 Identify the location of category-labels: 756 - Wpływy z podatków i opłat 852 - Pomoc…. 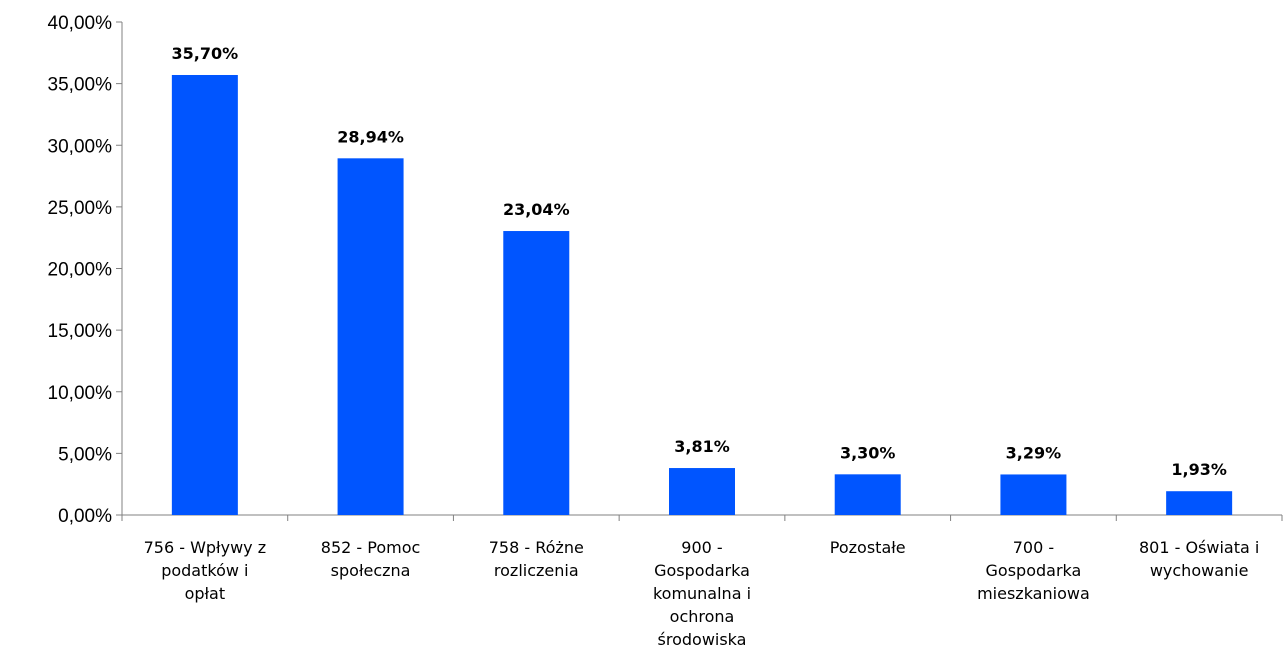
(702, 593).